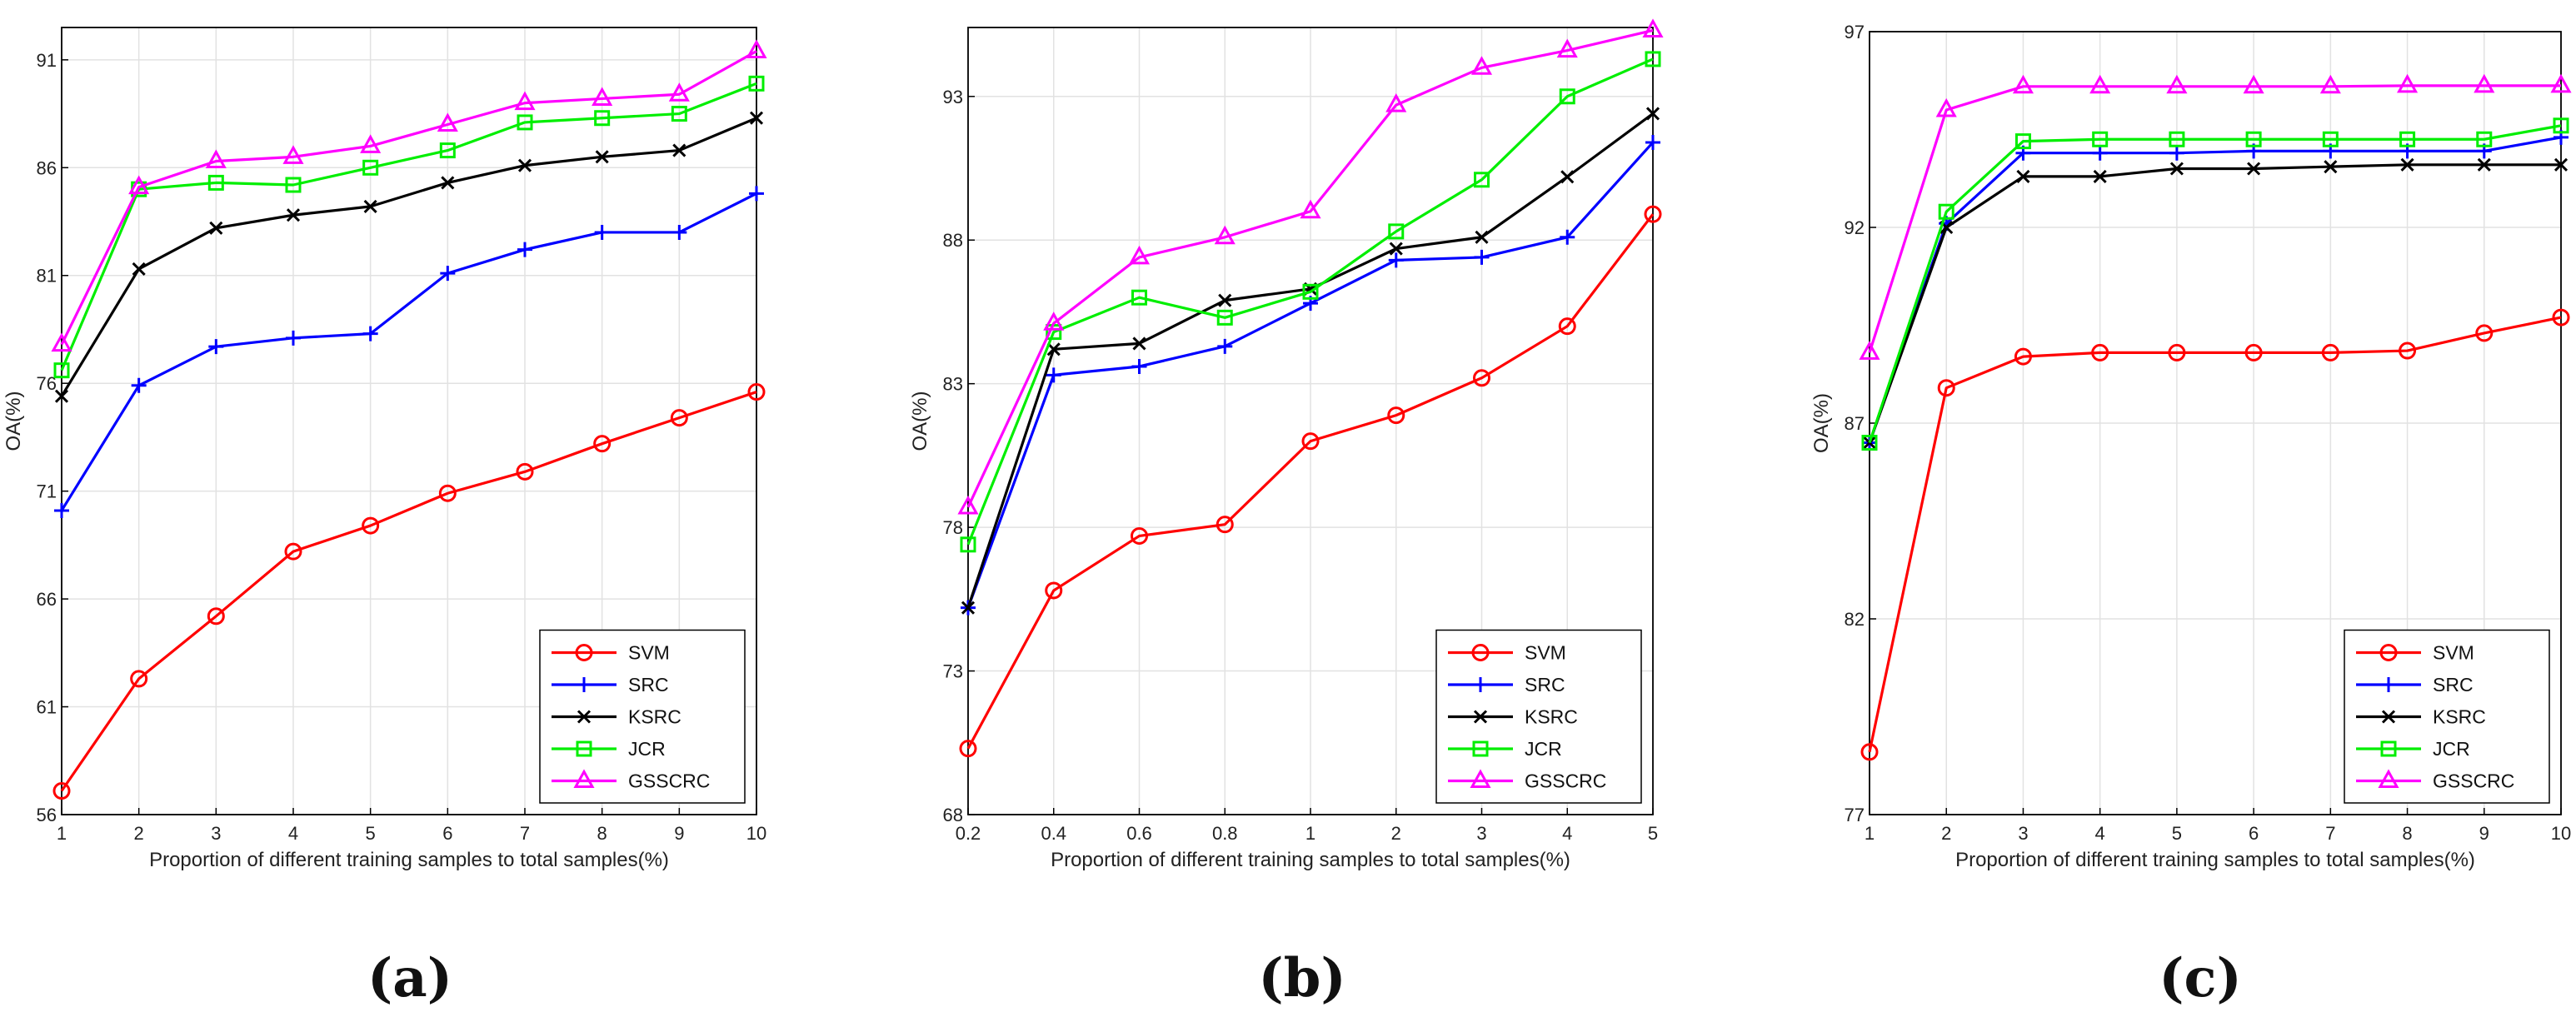  What do you see at coordinates (616, 717) in the screenshot?
I see `legend-item: KSRC` at bounding box center [616, 717].